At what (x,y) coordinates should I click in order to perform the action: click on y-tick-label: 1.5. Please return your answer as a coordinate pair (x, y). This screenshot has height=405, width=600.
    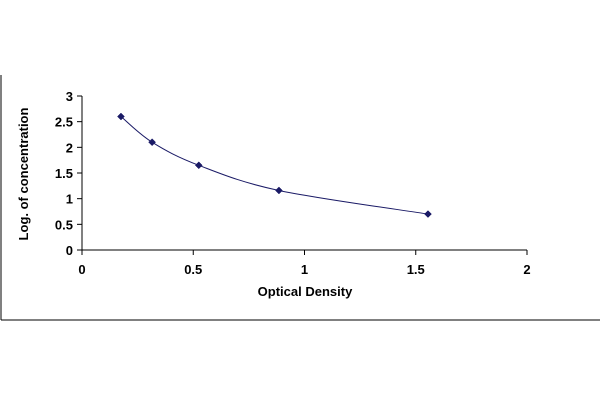
    Looking at the image, I should click on (64, 173).